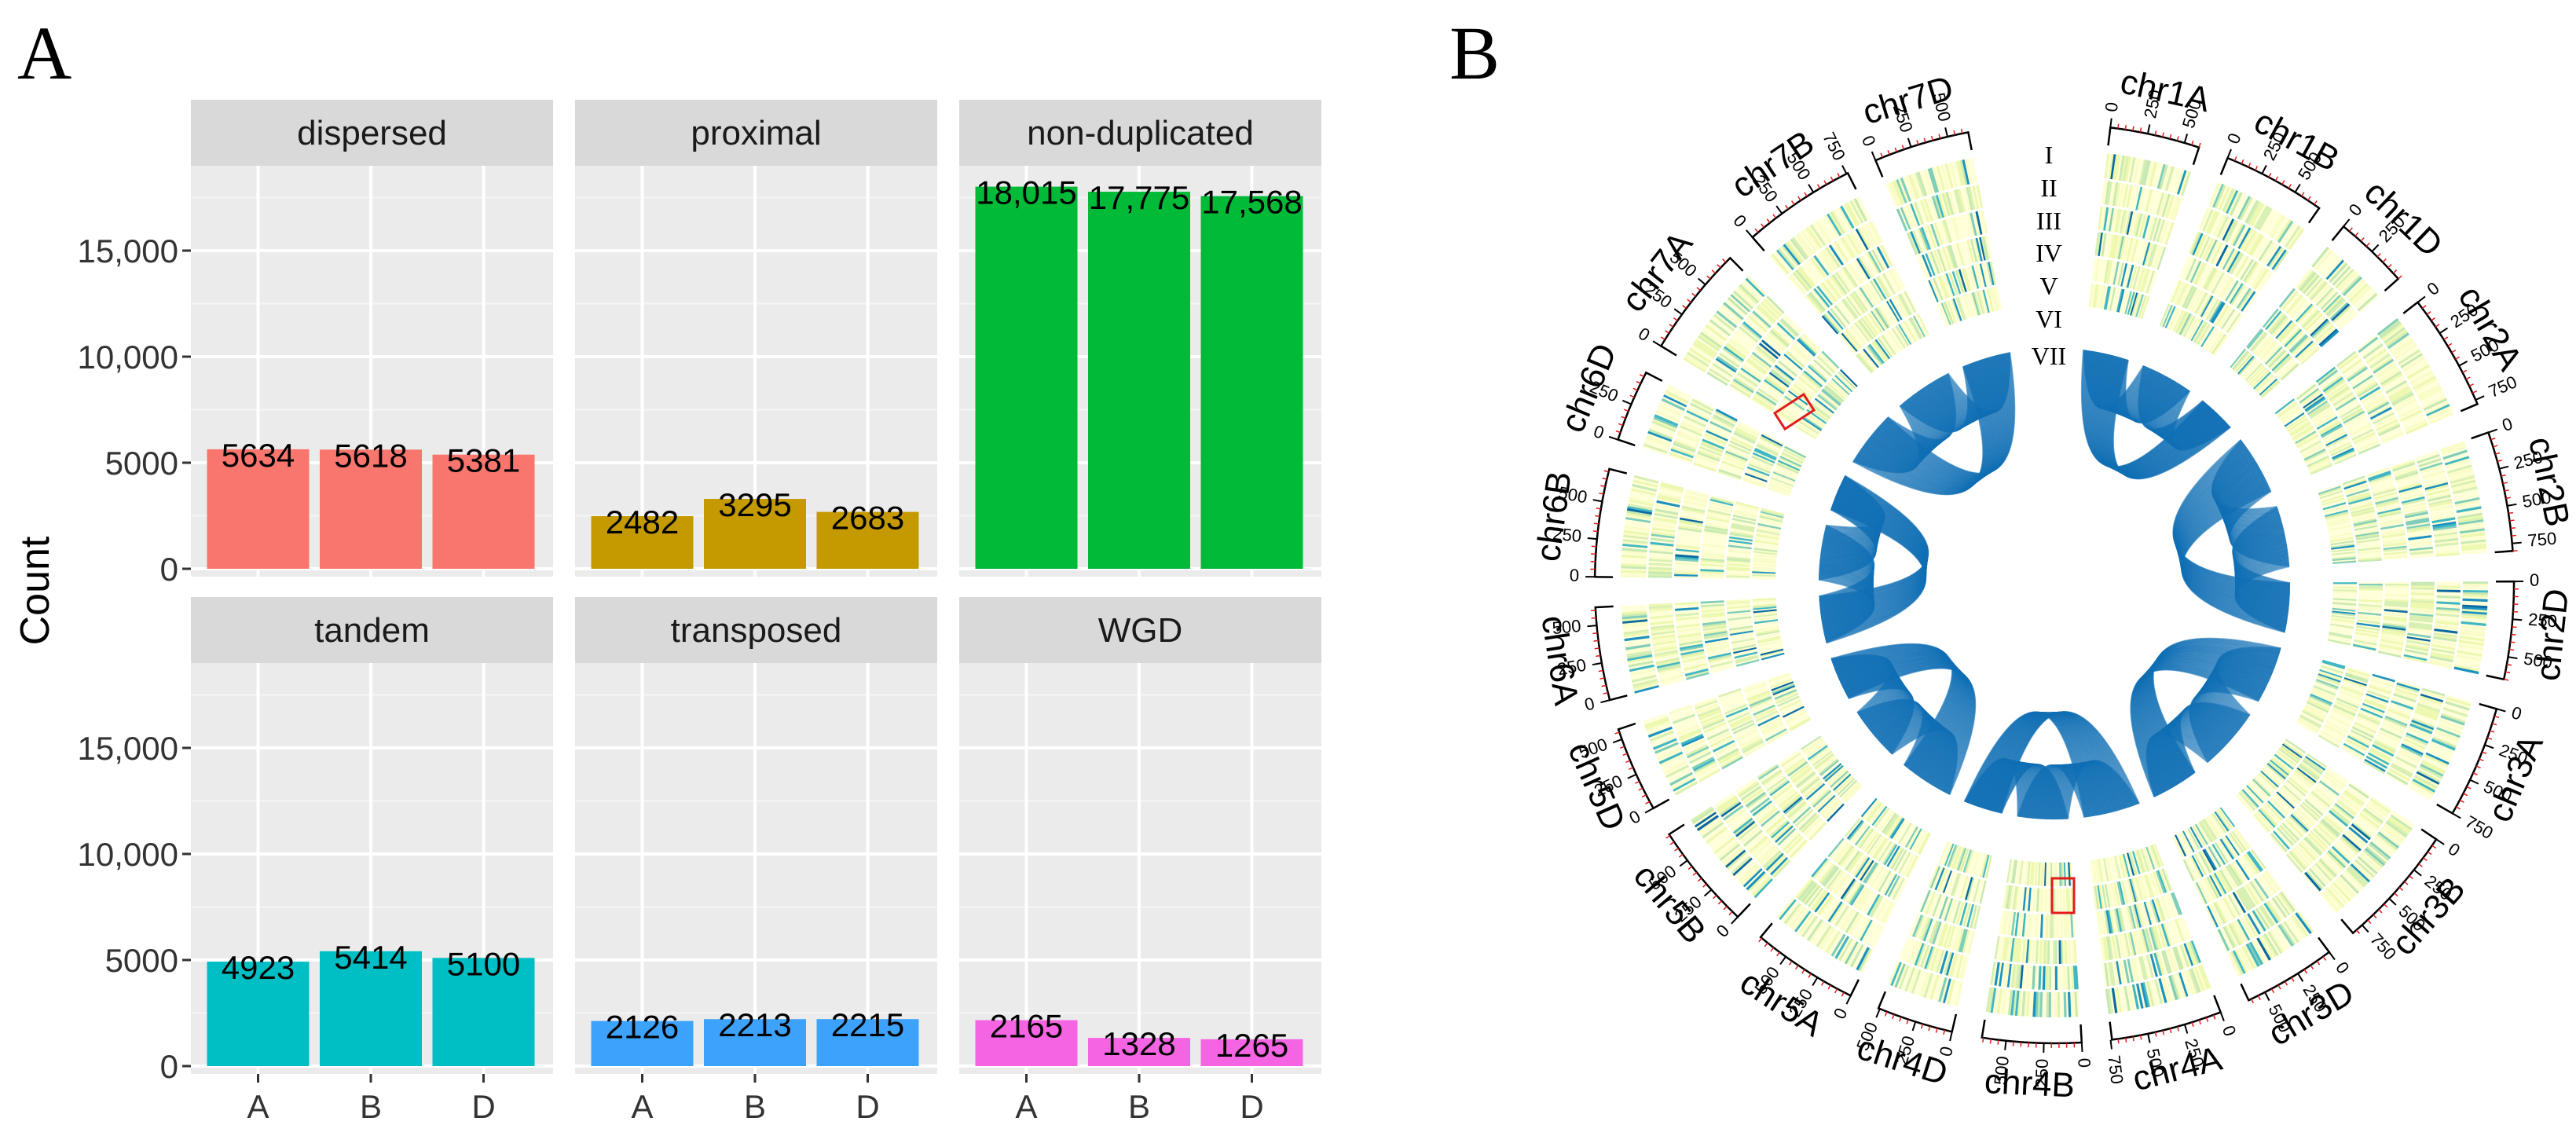 The image size is (2576, 1147). I want to click on y-tick-label: 15,000, so click(128, 748).